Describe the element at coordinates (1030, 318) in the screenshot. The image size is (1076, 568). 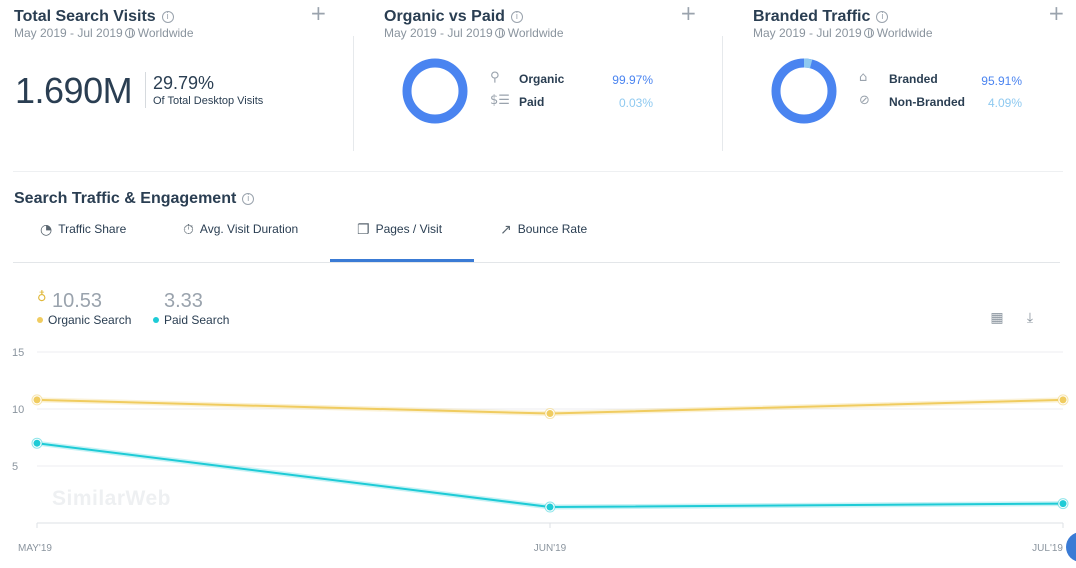
I see `download-icon: ⤓` at that location.